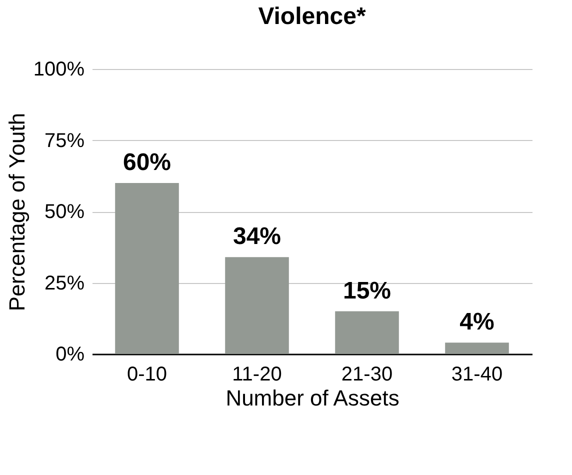  What do you see at coordinates (367, 375) in the screenshot?
I see `x-tick-label: 21-30` at bounding box center [367, 375].